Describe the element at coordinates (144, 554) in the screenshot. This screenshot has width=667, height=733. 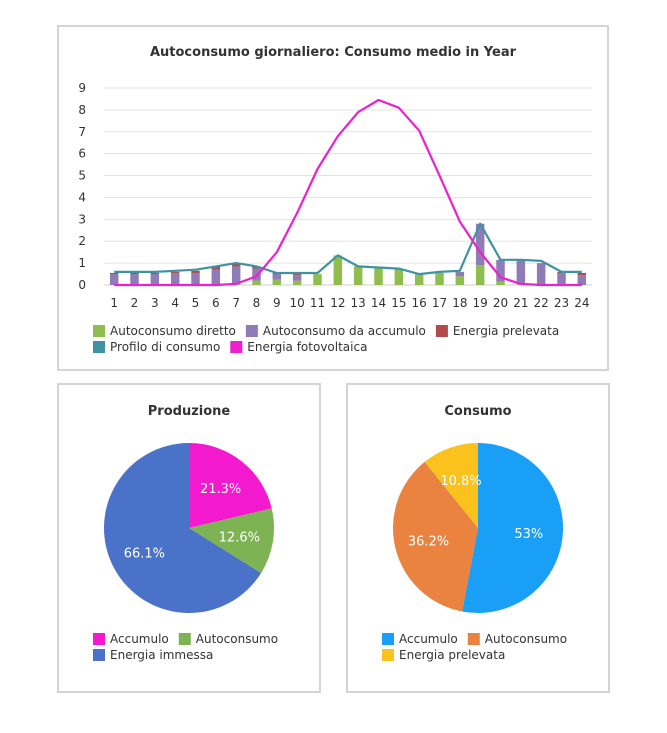
I see `slice-label: 66.1%` at that location.